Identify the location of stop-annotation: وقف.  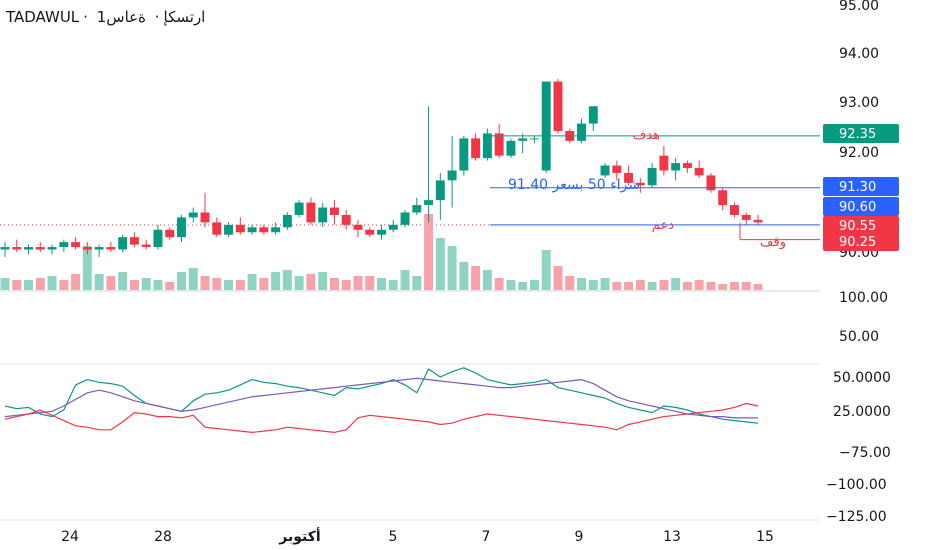
(773, 242).